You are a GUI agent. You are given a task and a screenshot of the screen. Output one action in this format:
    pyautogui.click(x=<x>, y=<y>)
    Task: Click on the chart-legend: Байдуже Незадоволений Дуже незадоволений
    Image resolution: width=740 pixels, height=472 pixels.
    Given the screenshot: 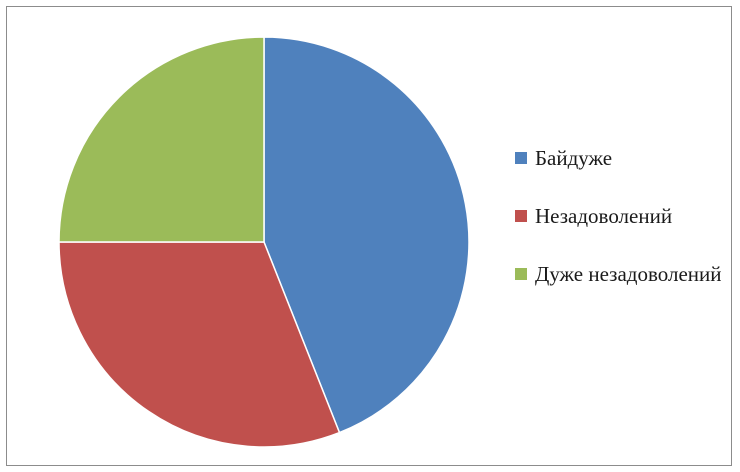 What is the action you would take?
    pyautogui.click(x=620, y=216)
    